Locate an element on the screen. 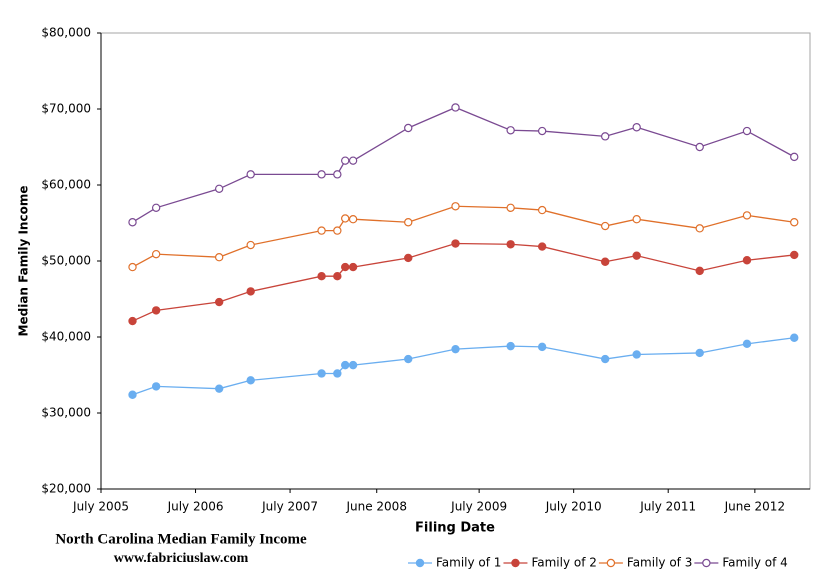  chart-title: North Carolina Median Family Income is located at coordinates (181, 539).